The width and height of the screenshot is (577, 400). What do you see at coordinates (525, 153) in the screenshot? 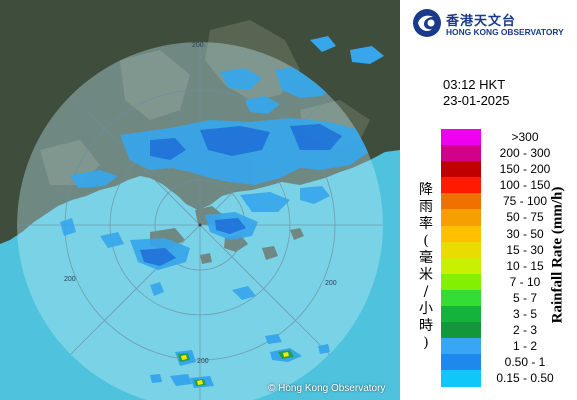
I see `legend-label: 200 - 300` at bounding box center [525, 153].